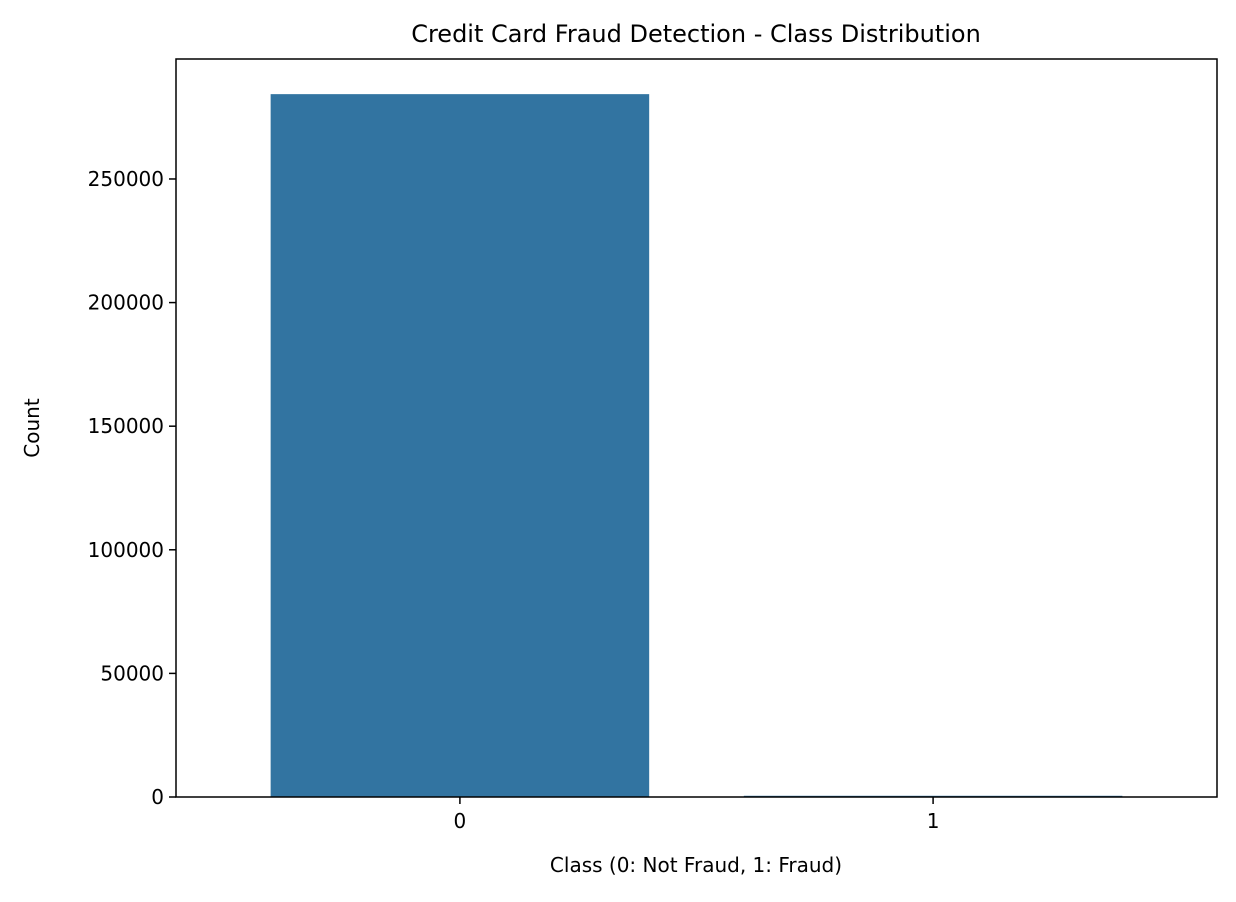 The width and height of the screenshot is (1236, 902). Describe the element at coordinates (933, 821) in the screenshot. I see `x-tick-label: 1` at that location.